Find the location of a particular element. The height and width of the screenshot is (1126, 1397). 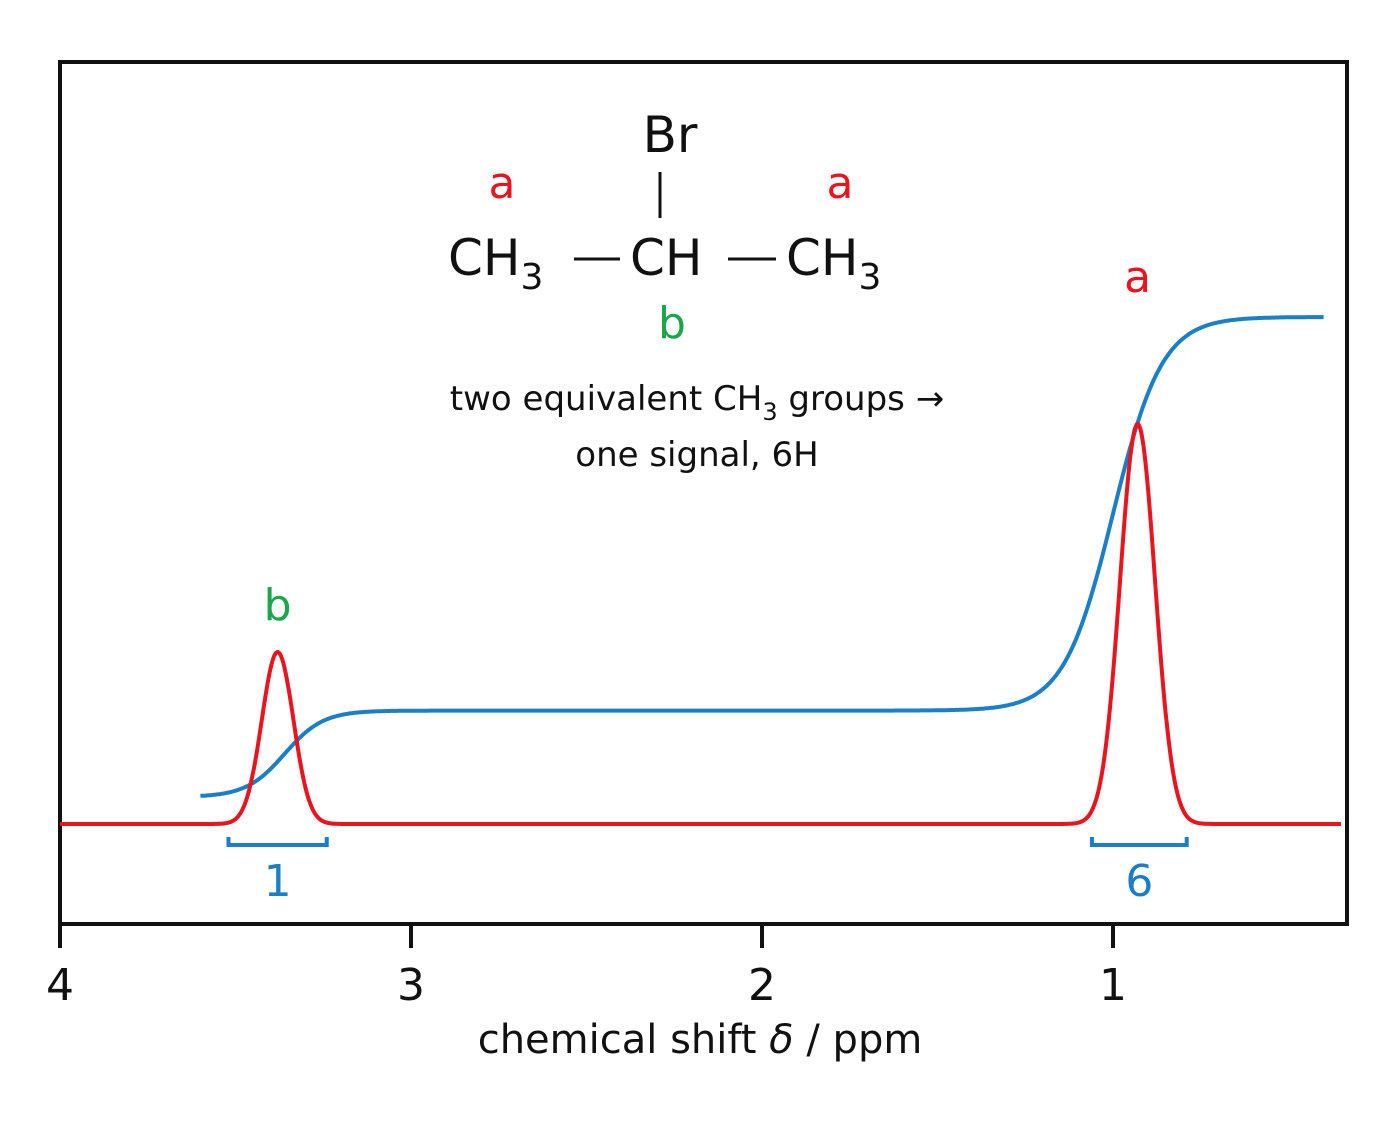

x-axis-title: chemical shift δ / ppm is located at coordinates (700, 1040).